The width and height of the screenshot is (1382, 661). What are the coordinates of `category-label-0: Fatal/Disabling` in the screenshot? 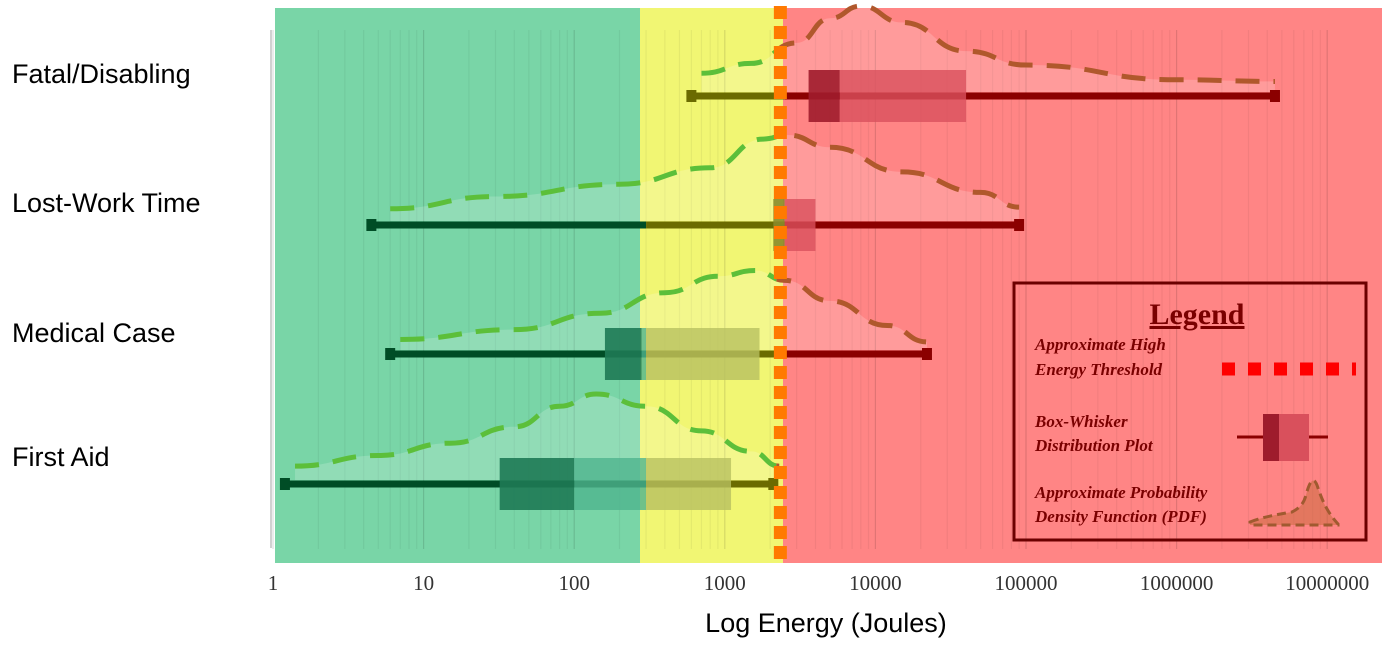 It's located at (101, 74).